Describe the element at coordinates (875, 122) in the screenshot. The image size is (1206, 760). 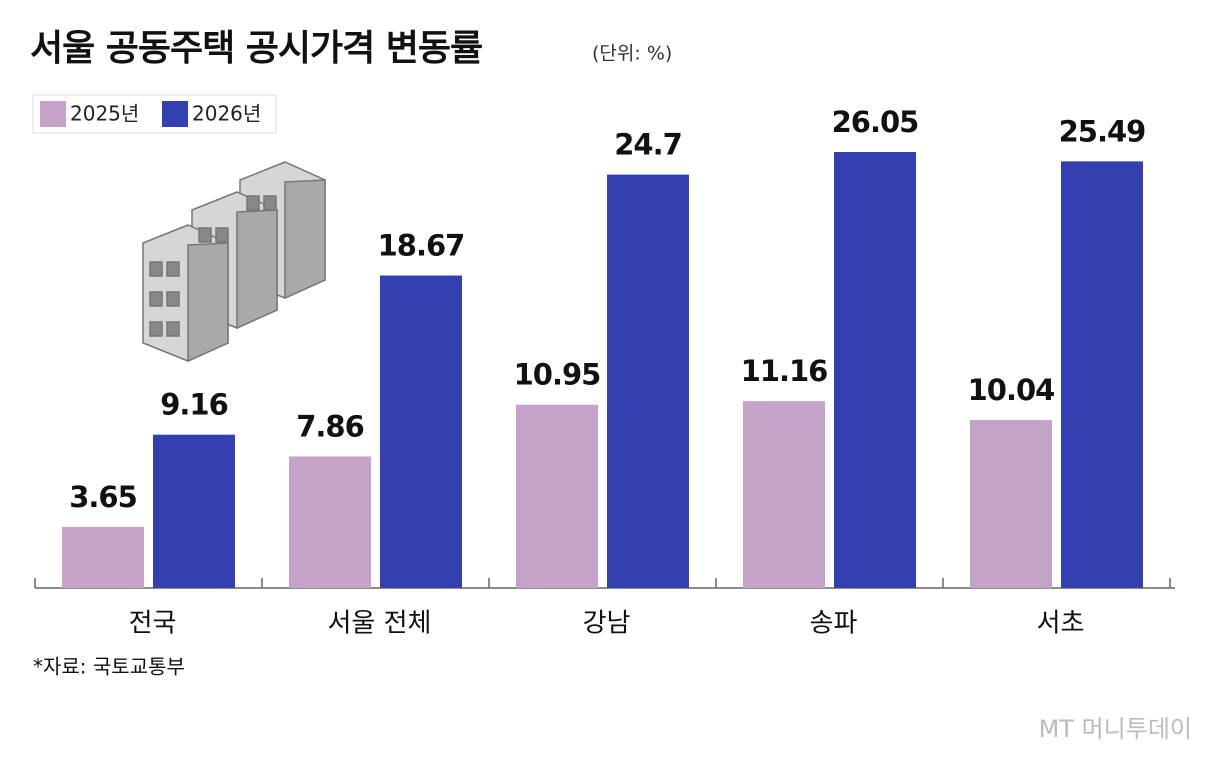
I see `value-label: 26.05` at that location.